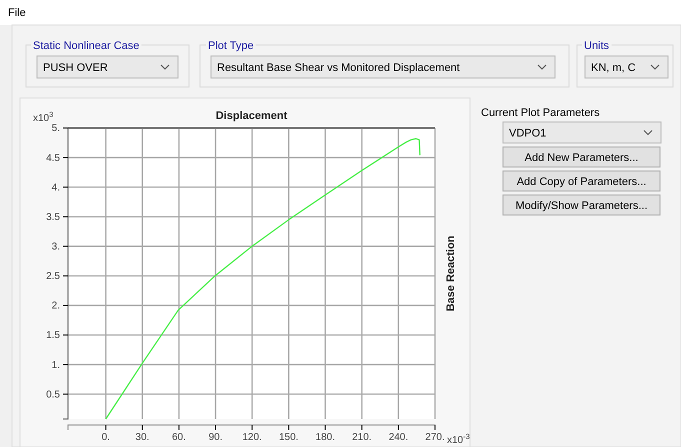  What do you see at coordinates (451, 273) in the screenshot?
I see `y-axis-title: Base Reaction` at bounding box center [451, 273].